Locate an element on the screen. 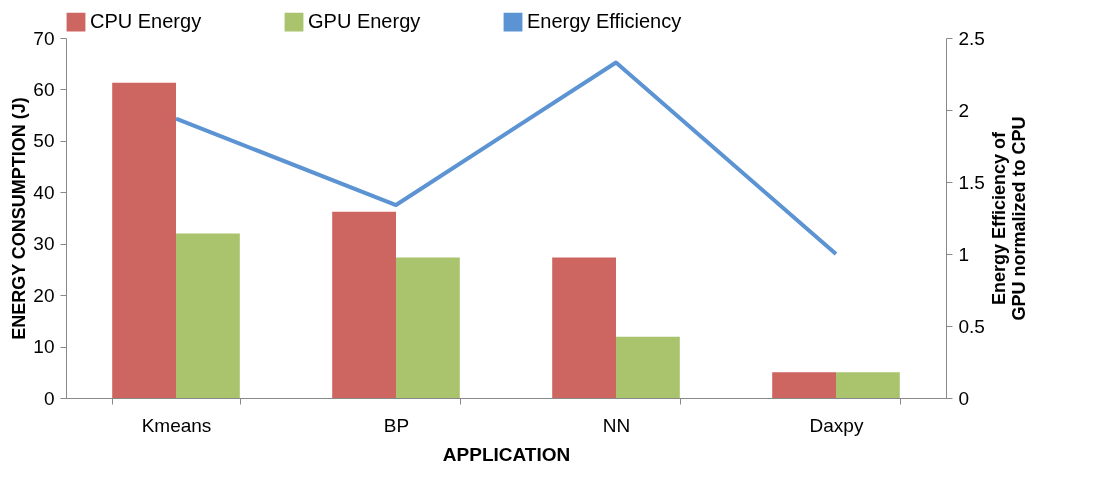 This screenshot has width=1107, height=484. y2-tick-label: 0.5 is located at coordinates (971, 326).